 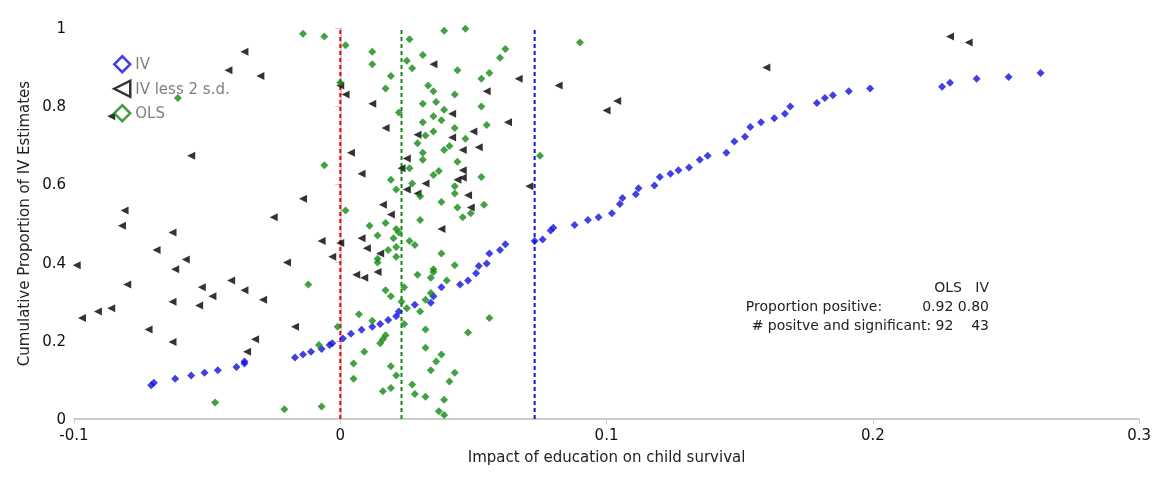 I want to click on x-tick-label: 0.2, so click(x=872, y=434).